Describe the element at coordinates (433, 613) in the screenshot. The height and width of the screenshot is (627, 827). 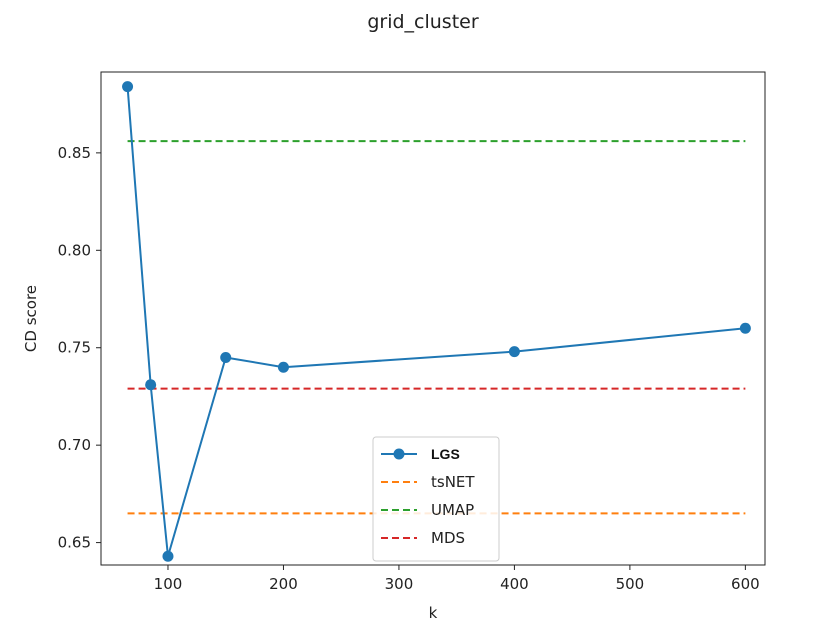
I see `x-axis-label: k` at that location.